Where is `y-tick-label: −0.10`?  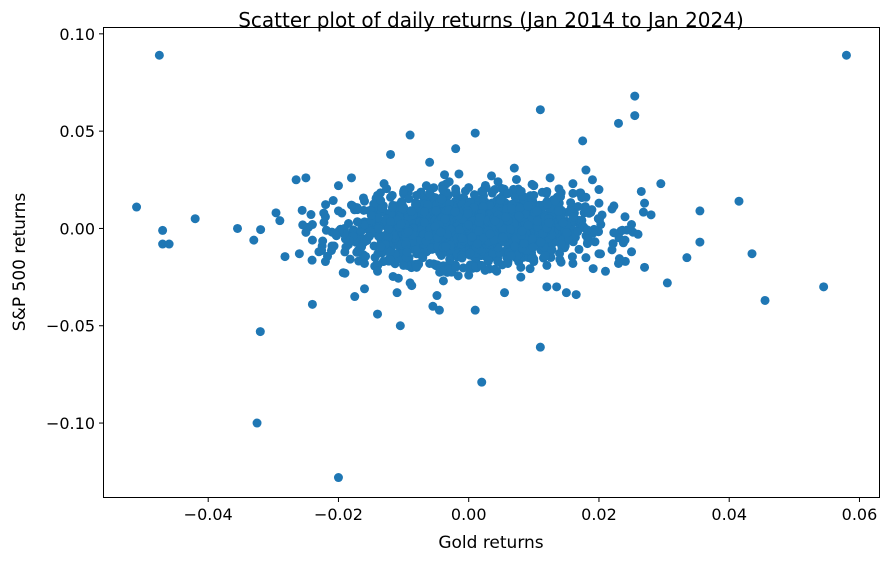
y-tick-label: −0.10 is located at coordinates (70, 423).